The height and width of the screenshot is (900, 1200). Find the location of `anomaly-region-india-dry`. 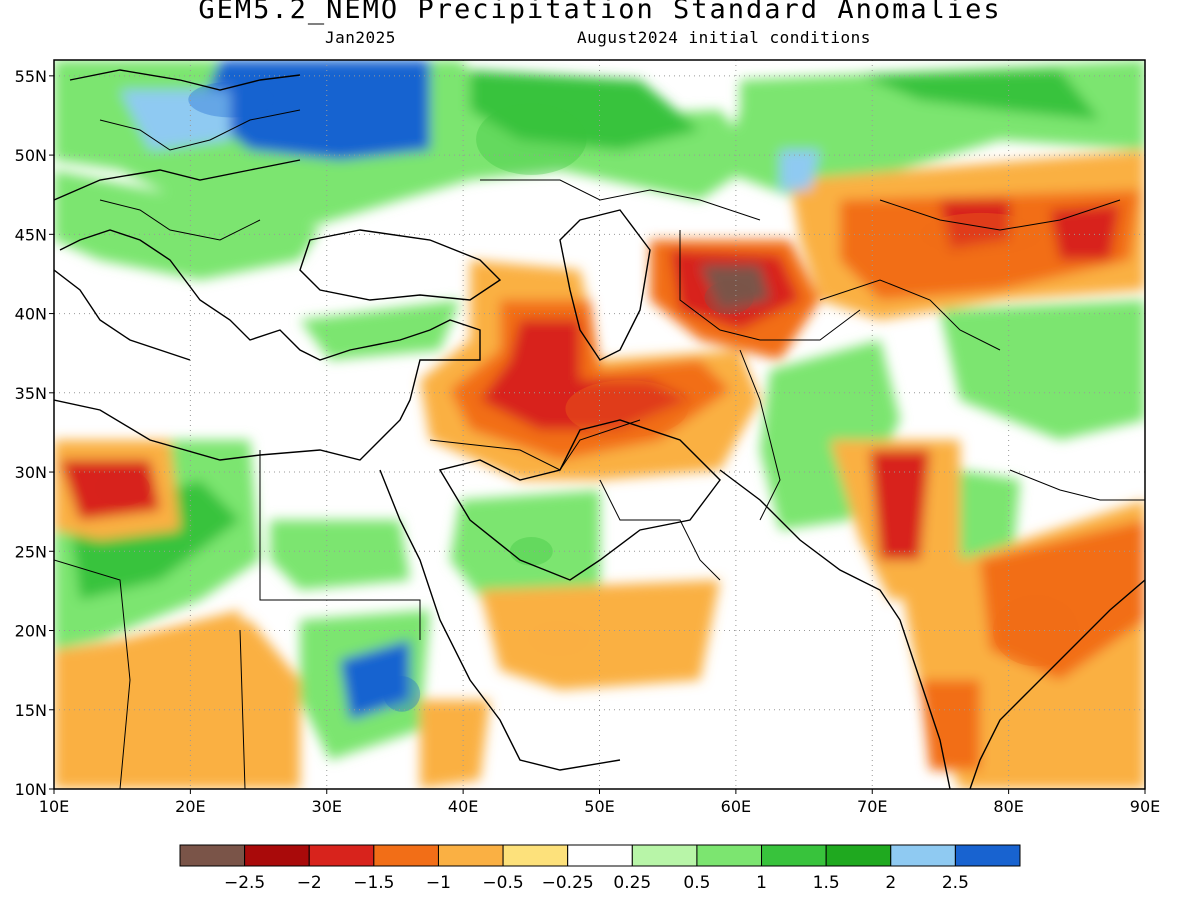

anomaly-region-india-dry is located at coordinates (1035, 630).